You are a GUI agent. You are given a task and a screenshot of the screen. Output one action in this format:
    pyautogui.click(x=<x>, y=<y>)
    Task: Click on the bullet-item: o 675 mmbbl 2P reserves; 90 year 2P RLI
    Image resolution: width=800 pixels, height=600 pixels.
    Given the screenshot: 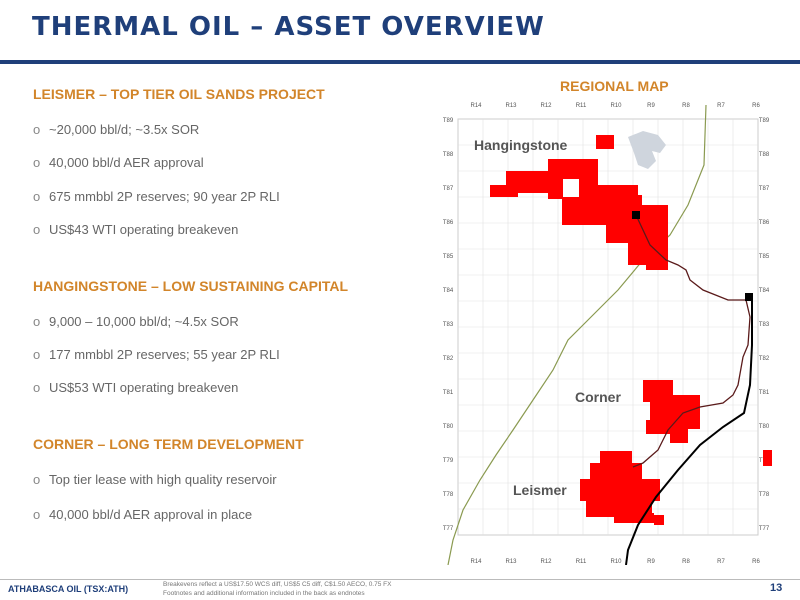 What is the action you would take?
    pyautogui.click(x=156, y=196)
    